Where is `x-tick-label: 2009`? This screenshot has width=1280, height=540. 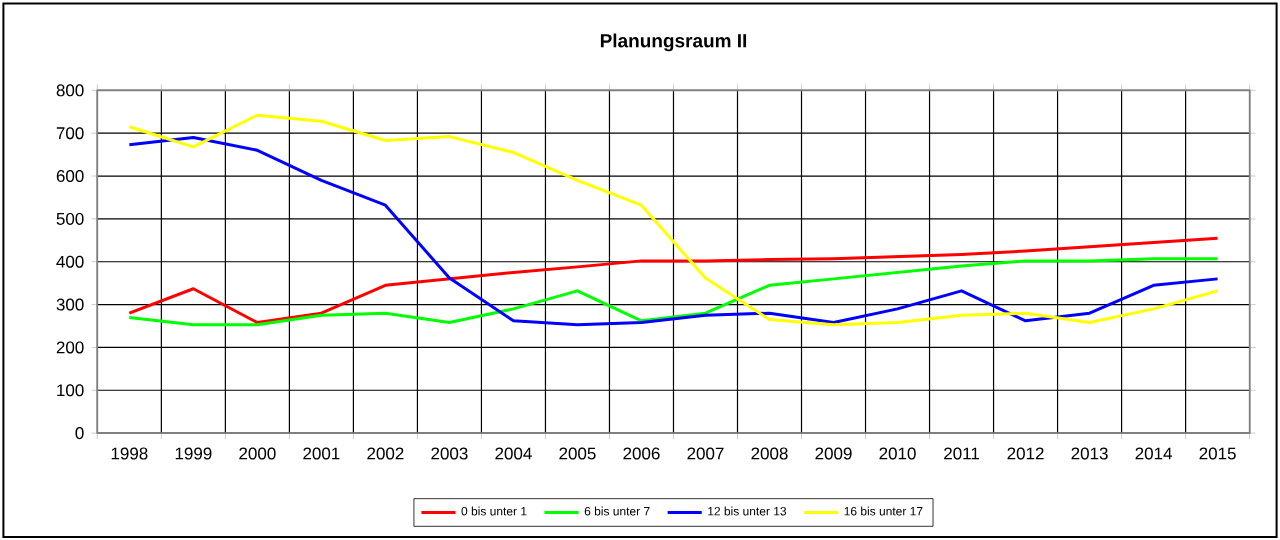
x-tick-label: 2009 is located at coordinates (833, 453).